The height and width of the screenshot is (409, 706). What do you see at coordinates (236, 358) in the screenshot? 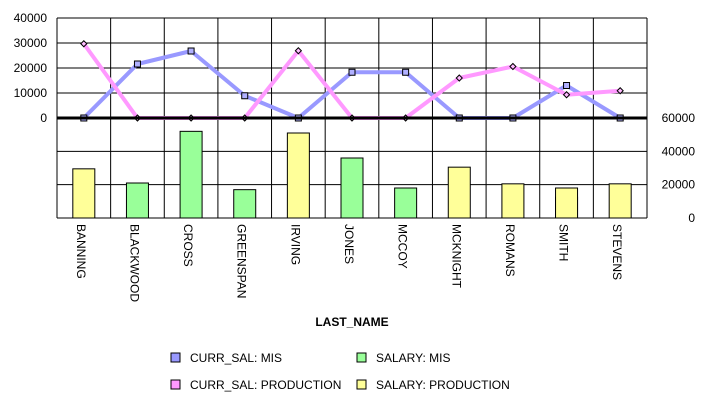
I see `legend-label: CURR_SAL: MIS` at bounding box center [236, 358].